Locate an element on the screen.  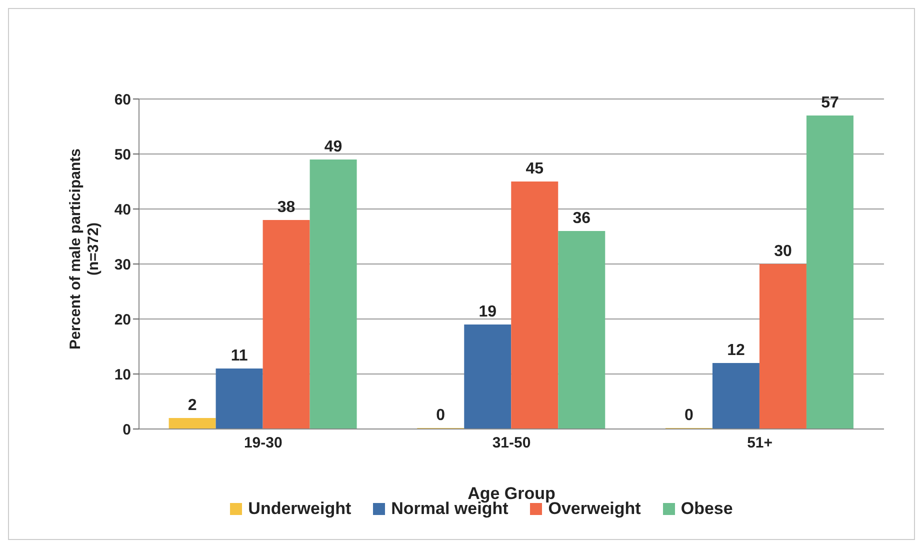
data-label: 30 is located at coordinates (783, 251).